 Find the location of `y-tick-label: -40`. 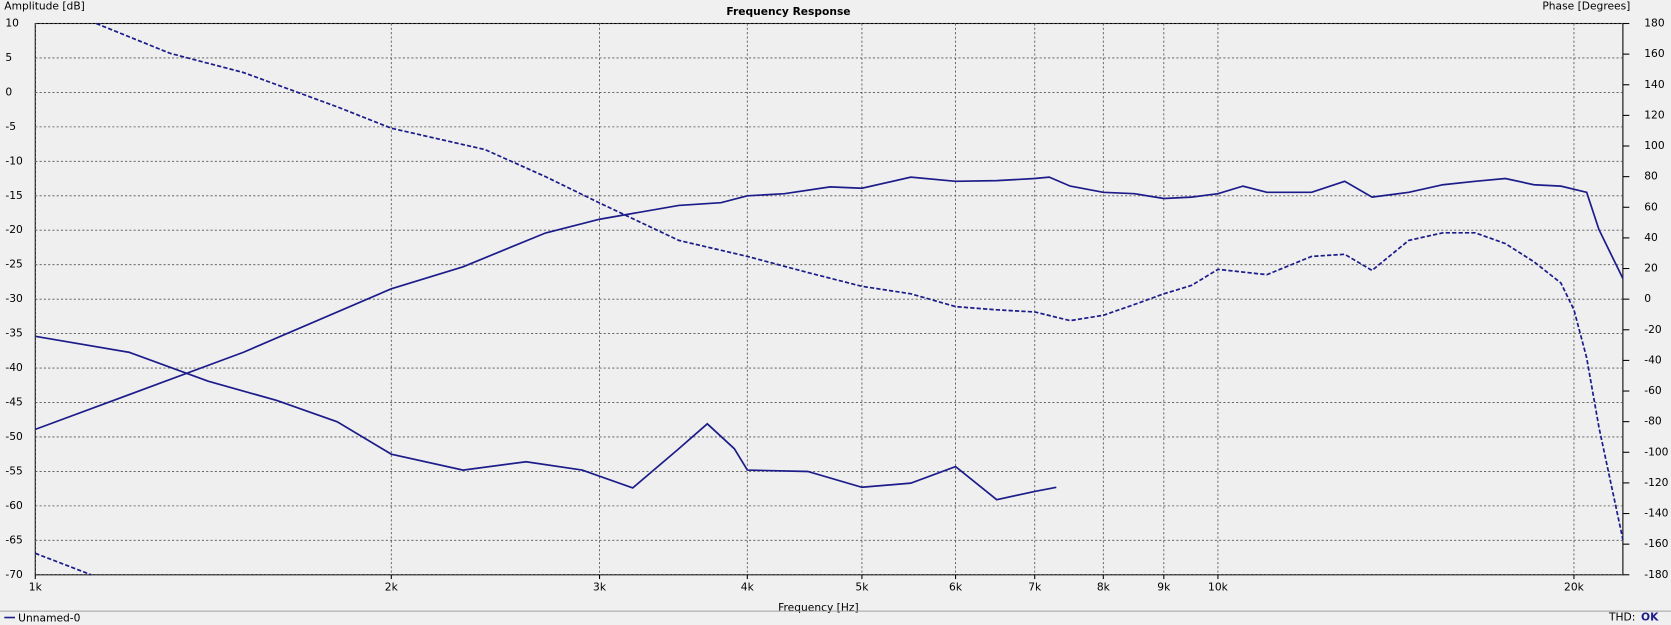

y-tick-label: -40 is located at coordinates (14, 367).